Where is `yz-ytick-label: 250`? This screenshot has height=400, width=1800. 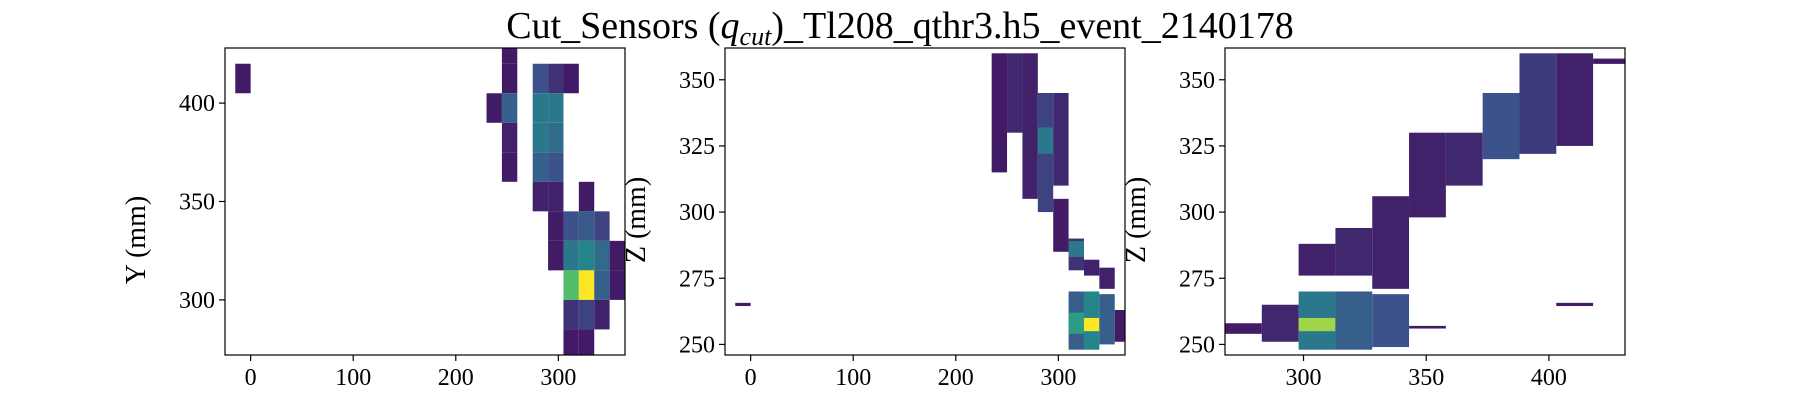
yz-ytick-label: 250 is located at coordinates (1197, 345).